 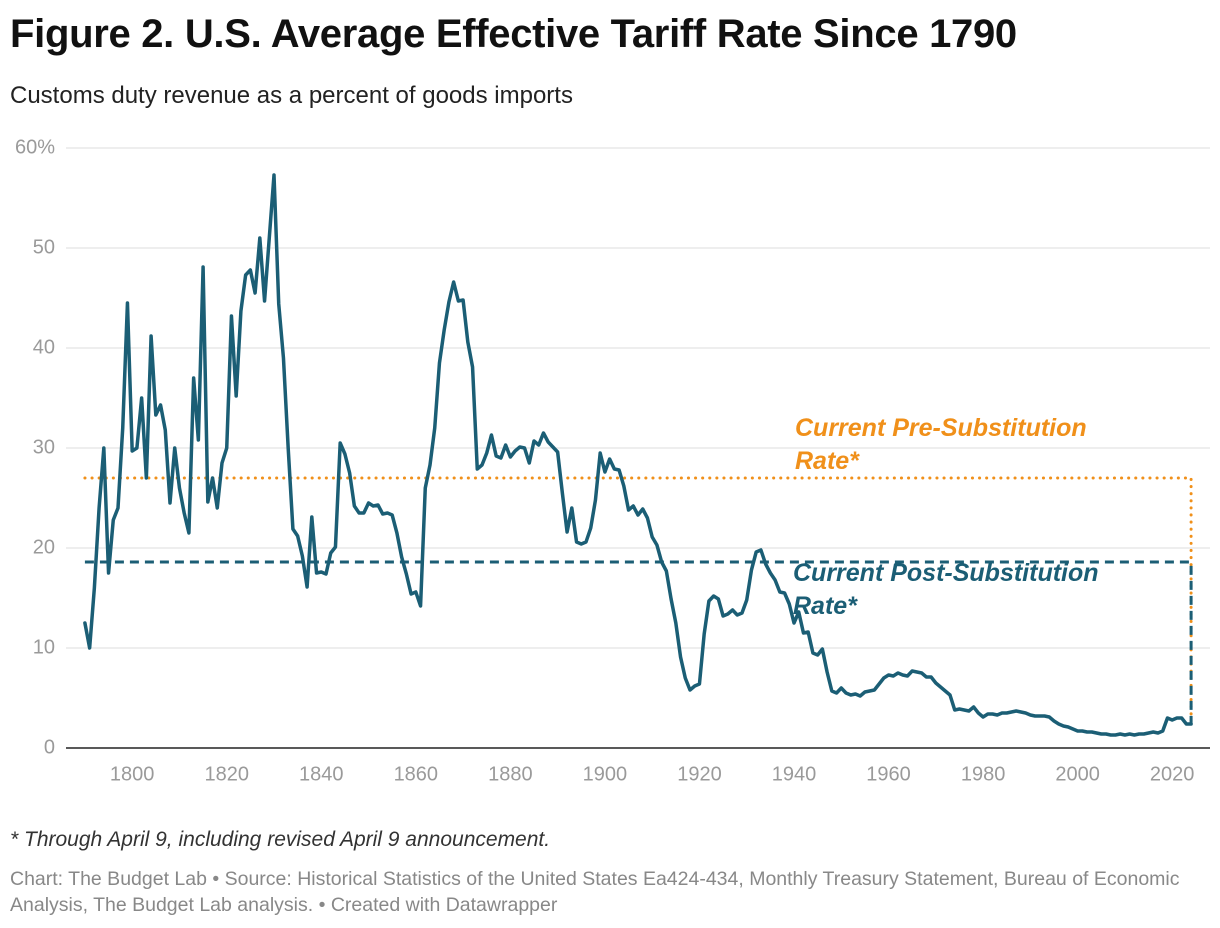 I want to click on x-tick-label: 1980, so click(x=983, y=774).